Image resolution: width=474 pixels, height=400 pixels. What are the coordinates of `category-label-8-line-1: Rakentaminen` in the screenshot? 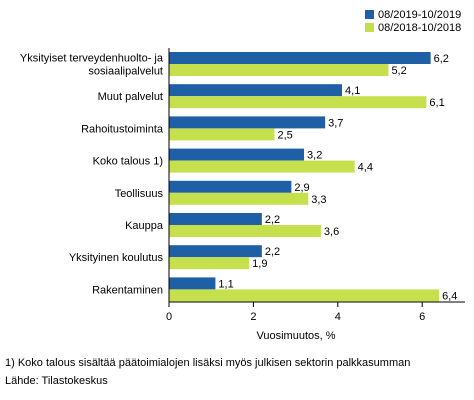 It's located at (127, 290).